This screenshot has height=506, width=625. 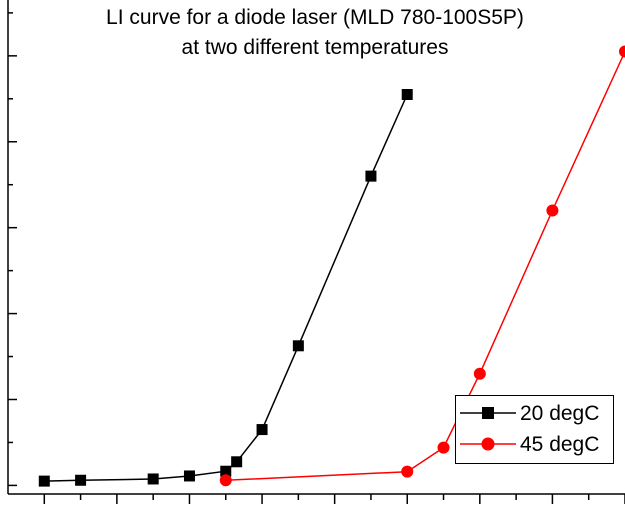 I want to click on legend-entry-20degc: 20 degC, so click(x=534, y=413).